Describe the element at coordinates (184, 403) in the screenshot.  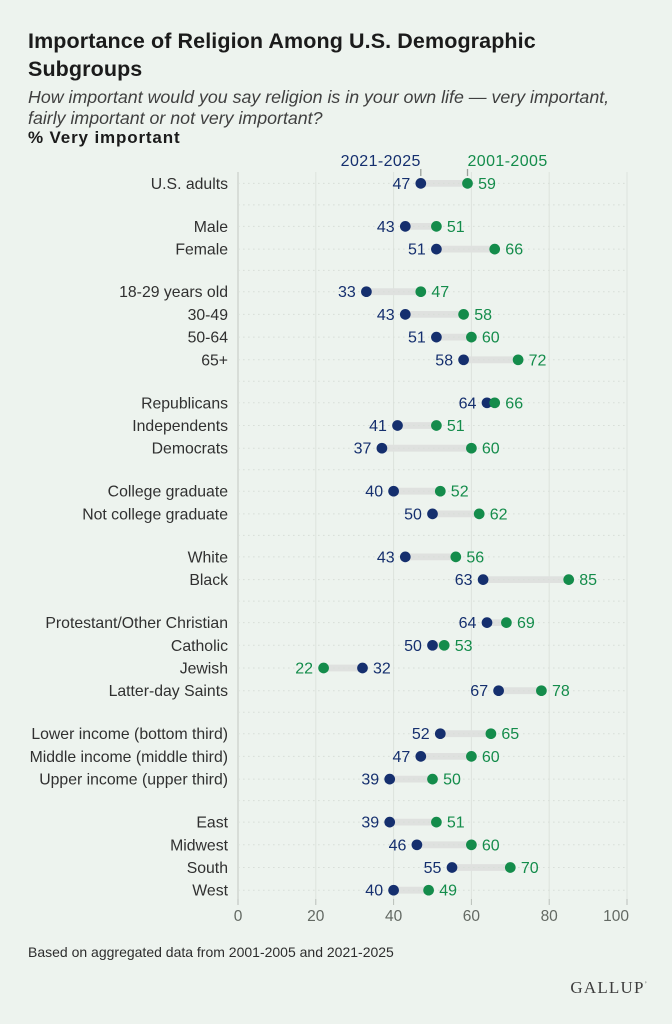
I see `svg-text: Republicans` at that location.